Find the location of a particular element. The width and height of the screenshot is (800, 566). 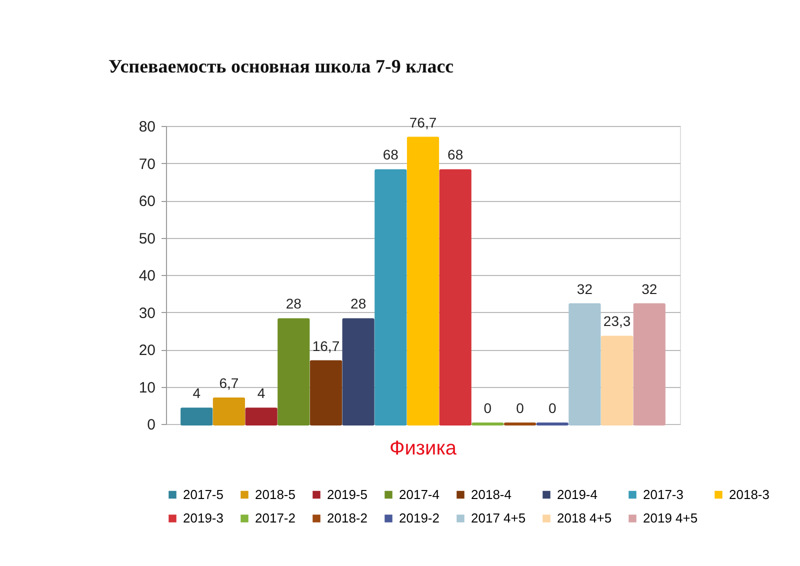

y-tick-label: 60 is located at coordinates (147, 201).